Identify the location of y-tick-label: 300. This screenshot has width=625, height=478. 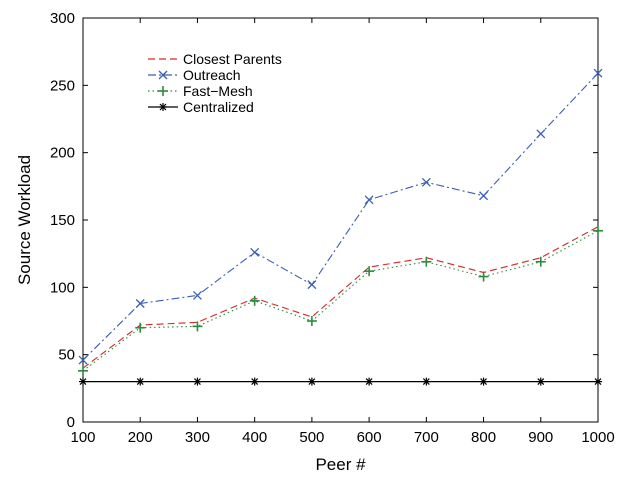
(62, 18).